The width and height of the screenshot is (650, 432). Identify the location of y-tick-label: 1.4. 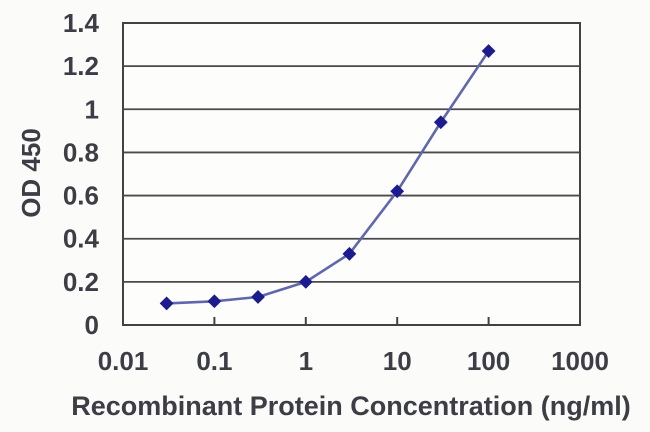
(81, 23).